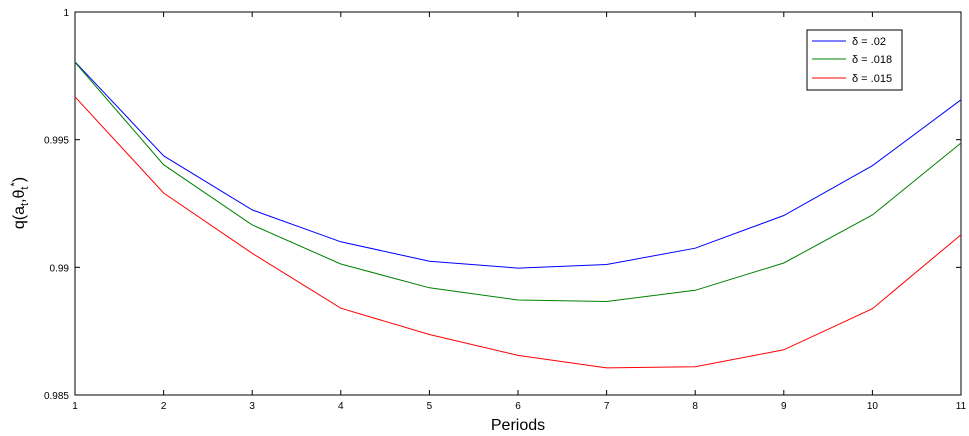  Describe the element at coordinates (75, 406) in the screenshot. I see `x-tick-label: 1` at that location.